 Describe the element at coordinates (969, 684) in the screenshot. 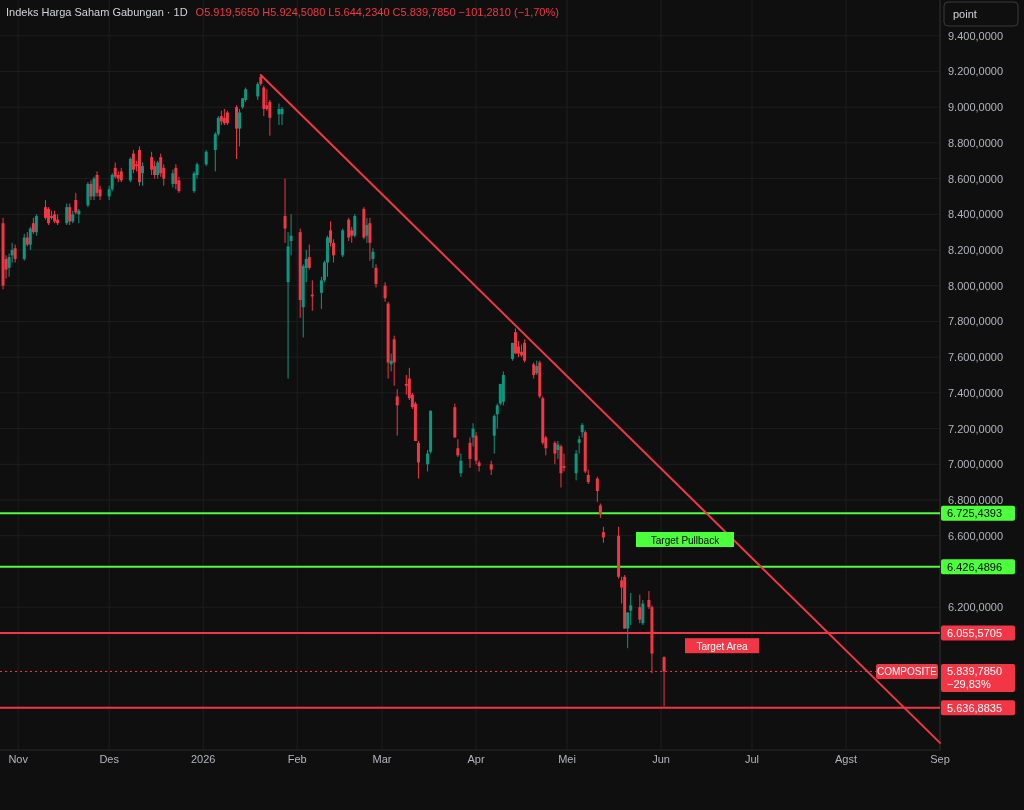

I see `text: −29,83%` at that location.